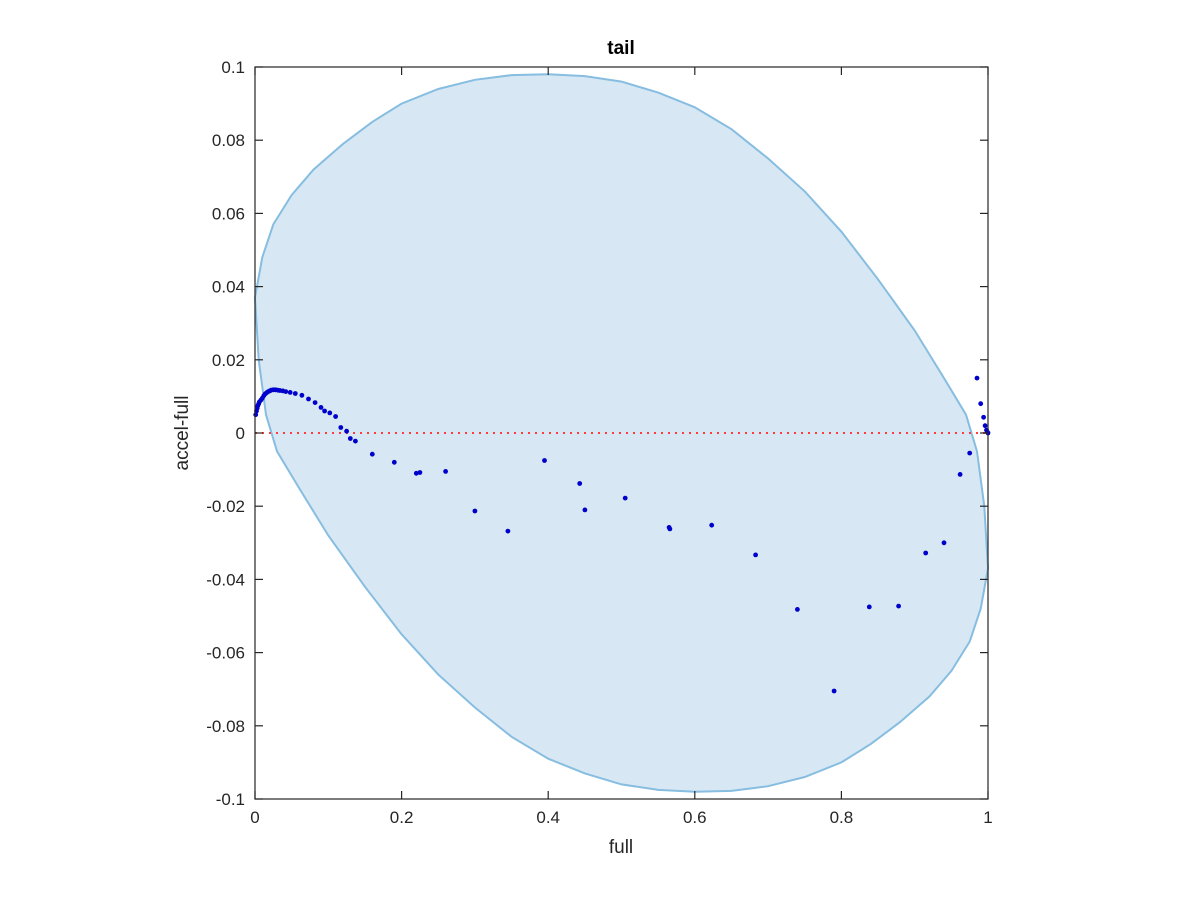 Image resolution: width=1200 pixels, height=900 pixels. What do you see at coordinates (225, 653) in the screenshot?
I see `y-tick-label: -0.06` at bounding box center [225, 653].